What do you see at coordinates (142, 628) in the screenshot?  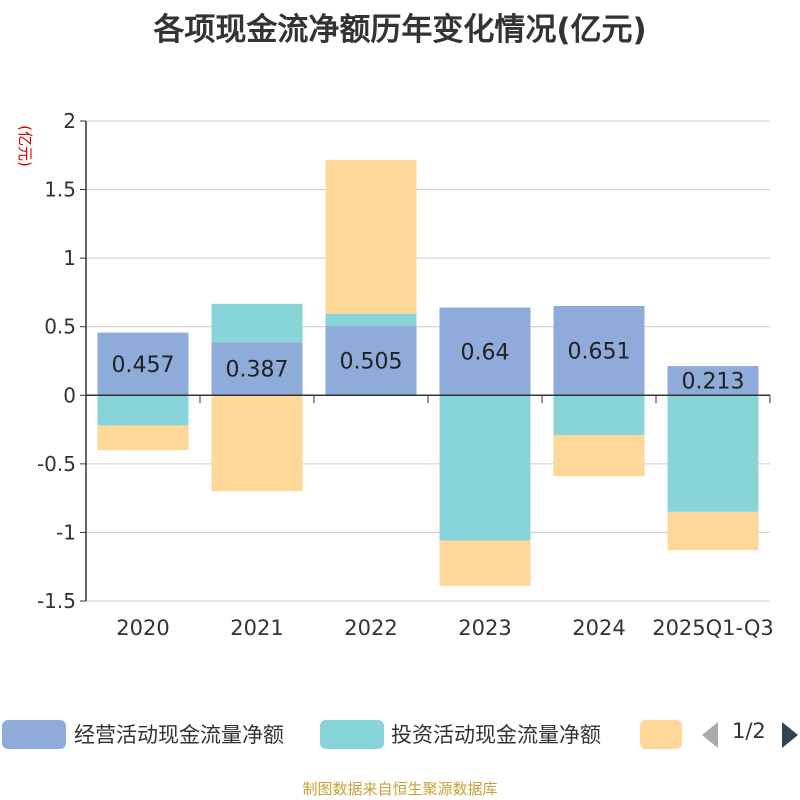 I see `x-tick-label: 2020` at bounding box center [142, 628].